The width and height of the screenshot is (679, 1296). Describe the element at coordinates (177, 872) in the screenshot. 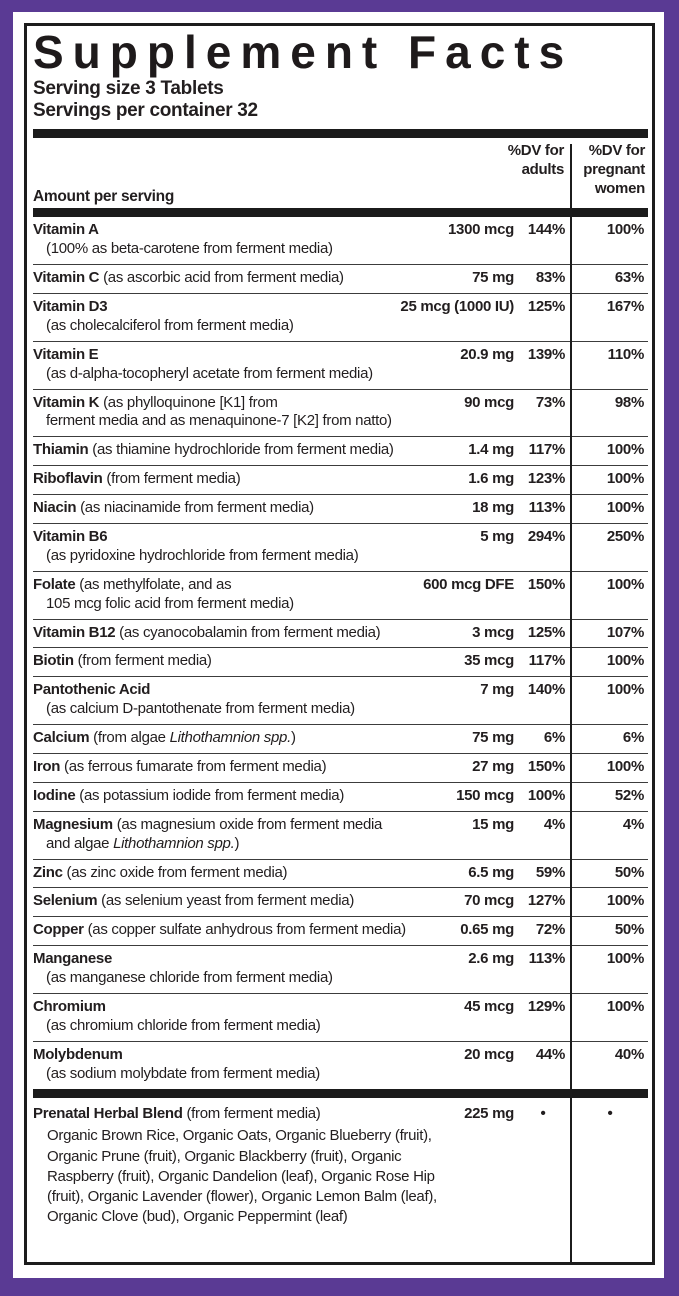

I see `nutrient-source: (as zinc oxide from ferment media)` at that location.